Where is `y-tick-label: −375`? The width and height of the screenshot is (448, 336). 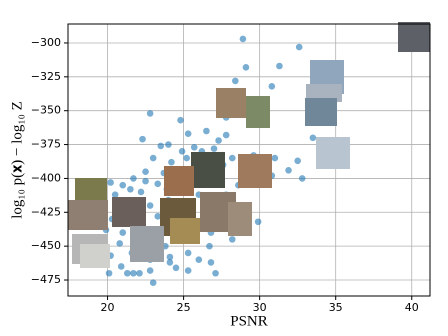
y-tick-label: −375 is located at coordinates (46, 144).